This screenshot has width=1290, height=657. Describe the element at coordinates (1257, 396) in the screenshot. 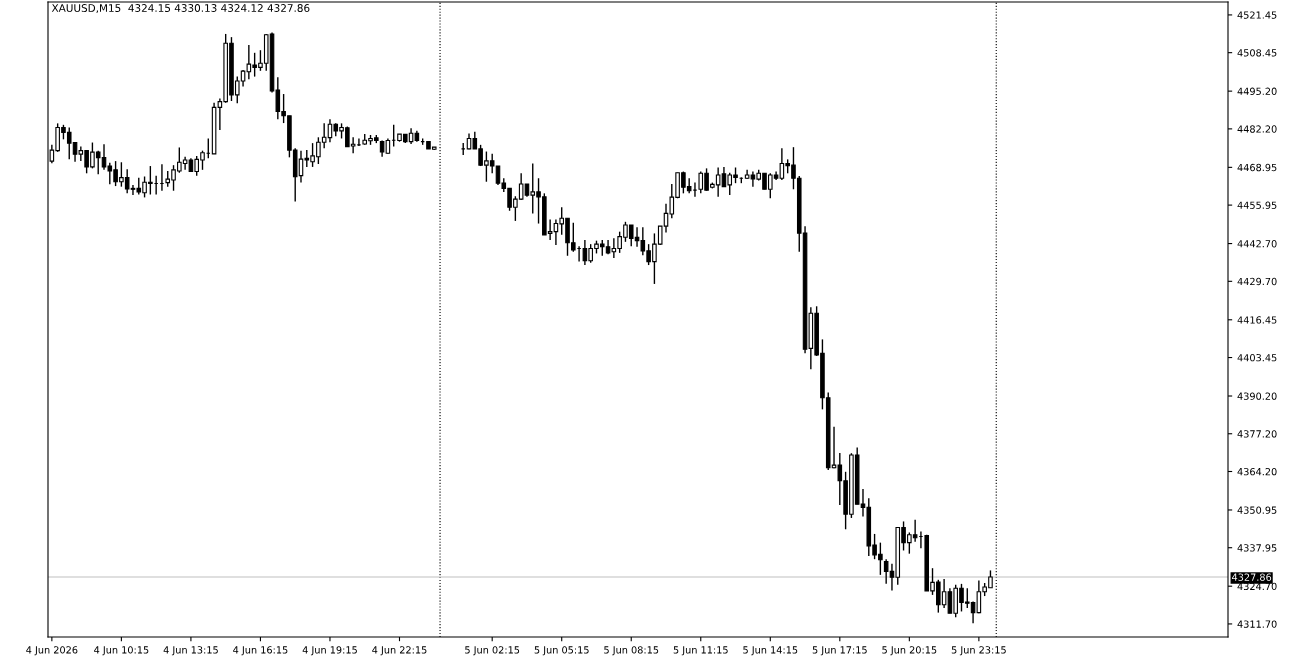

I see `y-tick-label: 4390.20` at that location.